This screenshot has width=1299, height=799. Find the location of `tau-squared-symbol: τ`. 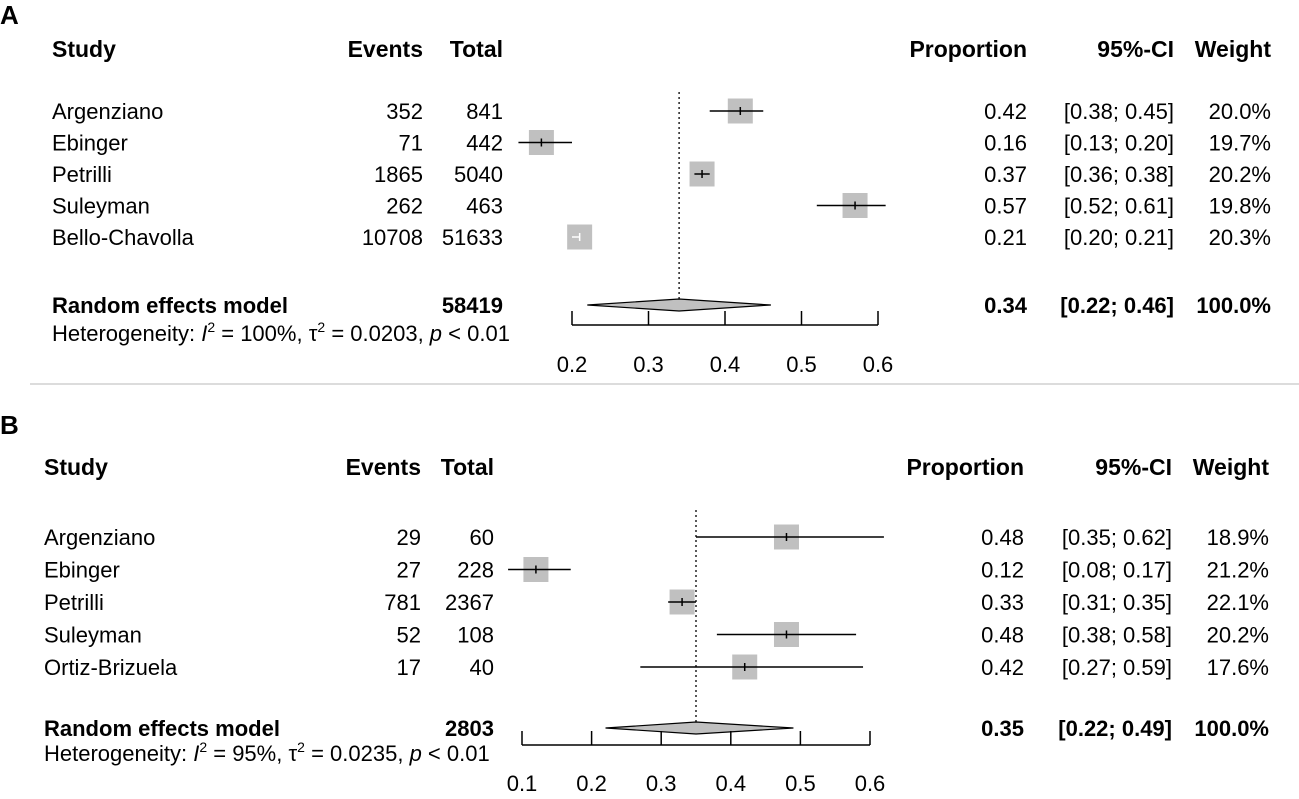

tau-squared-symbol: τ is located at coordinates (292, 753).